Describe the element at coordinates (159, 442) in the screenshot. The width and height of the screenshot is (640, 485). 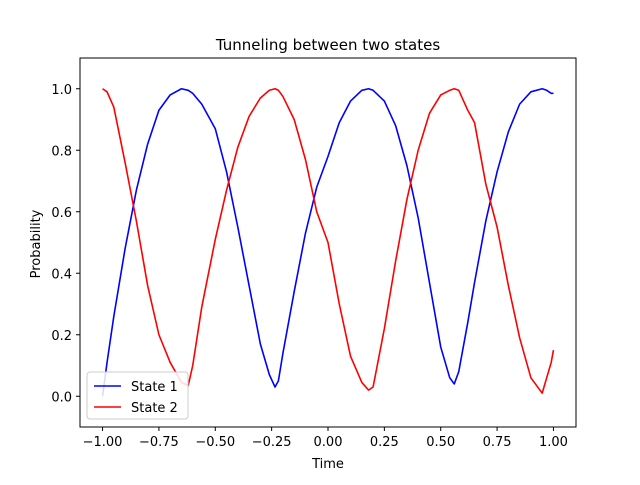
I see `x-tick-label: −0.75` at that location.